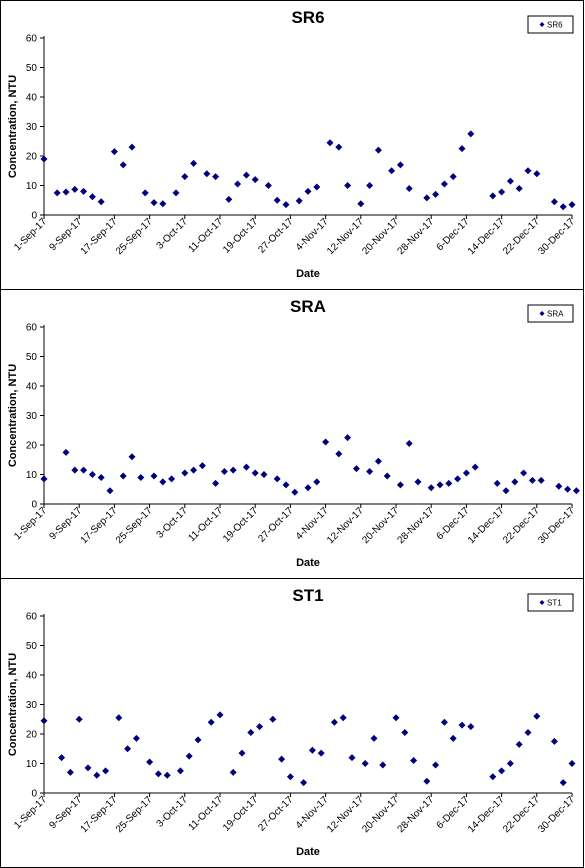 Image resolution: width=585 pixels, height=868 pixels. Describe the element at coordinates (30, 812) in the screenshot. I see `x-tick-label: 1-Sep-17` at that location.